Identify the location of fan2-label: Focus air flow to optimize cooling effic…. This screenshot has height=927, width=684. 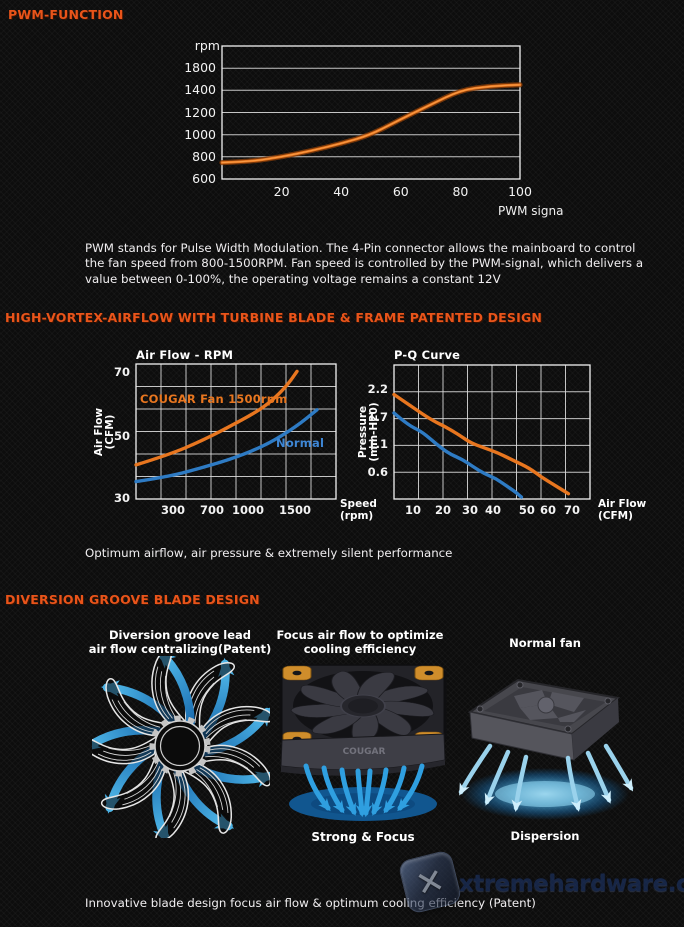
(360, 642).